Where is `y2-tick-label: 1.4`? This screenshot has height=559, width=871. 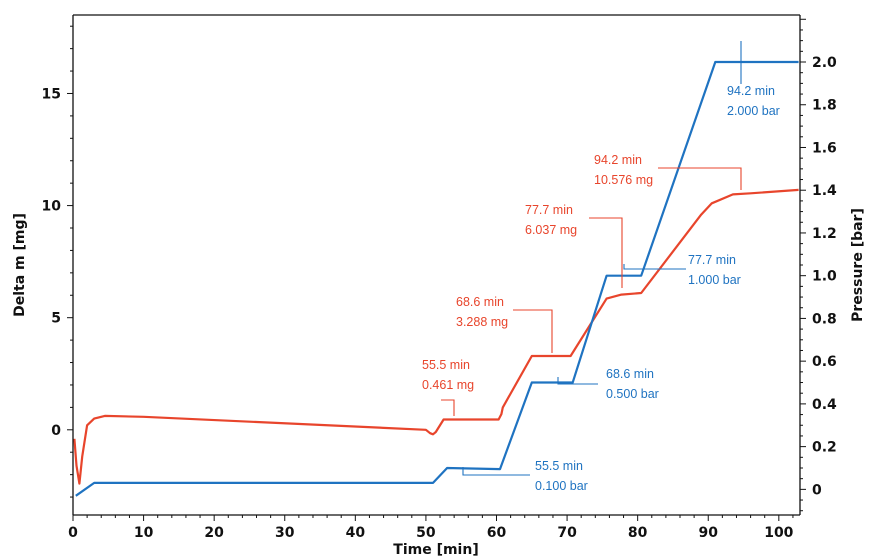
y2-tick-label: 1.4 is located at coordinates (824, 191).